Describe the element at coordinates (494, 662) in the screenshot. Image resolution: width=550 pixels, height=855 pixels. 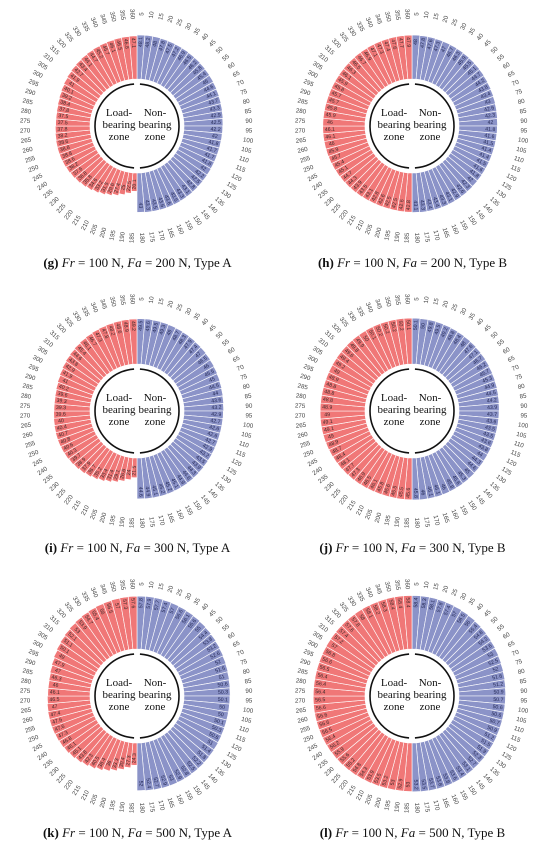
I see `bar-value-label: 52.5` at that location.